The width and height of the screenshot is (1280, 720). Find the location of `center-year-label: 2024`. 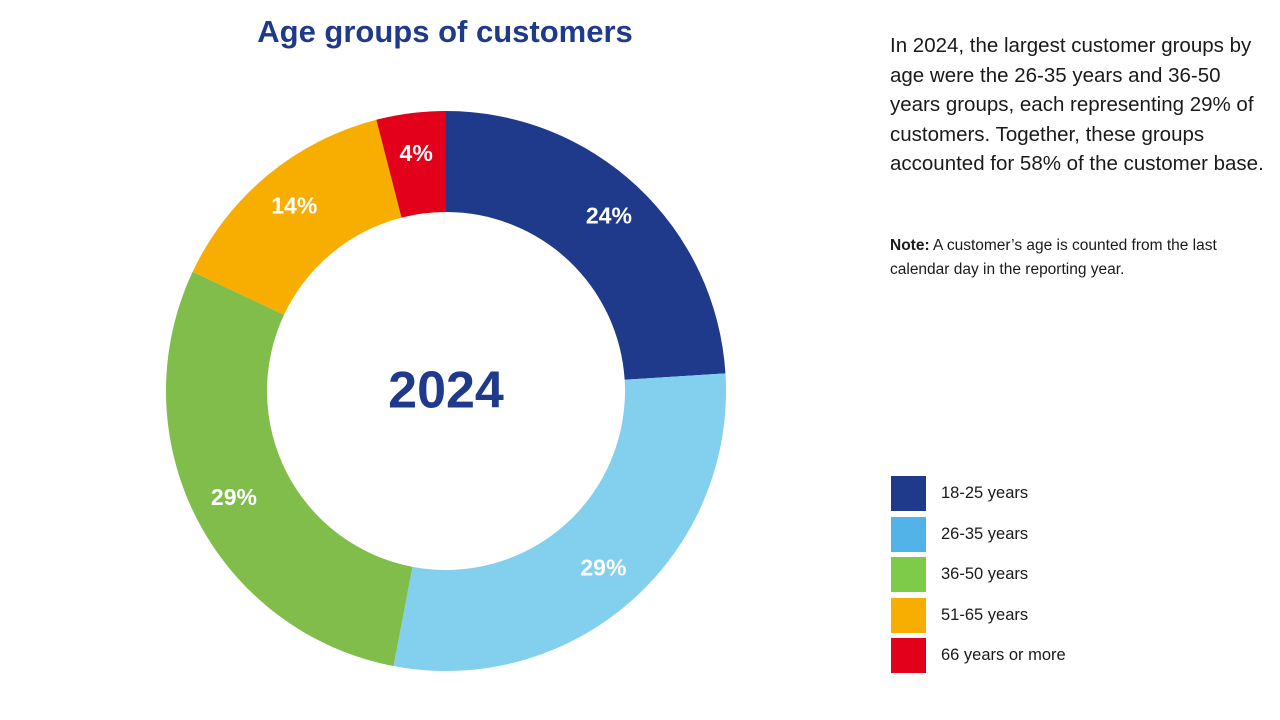

center-year-label: 2024 is located at coordinates (446, 391).